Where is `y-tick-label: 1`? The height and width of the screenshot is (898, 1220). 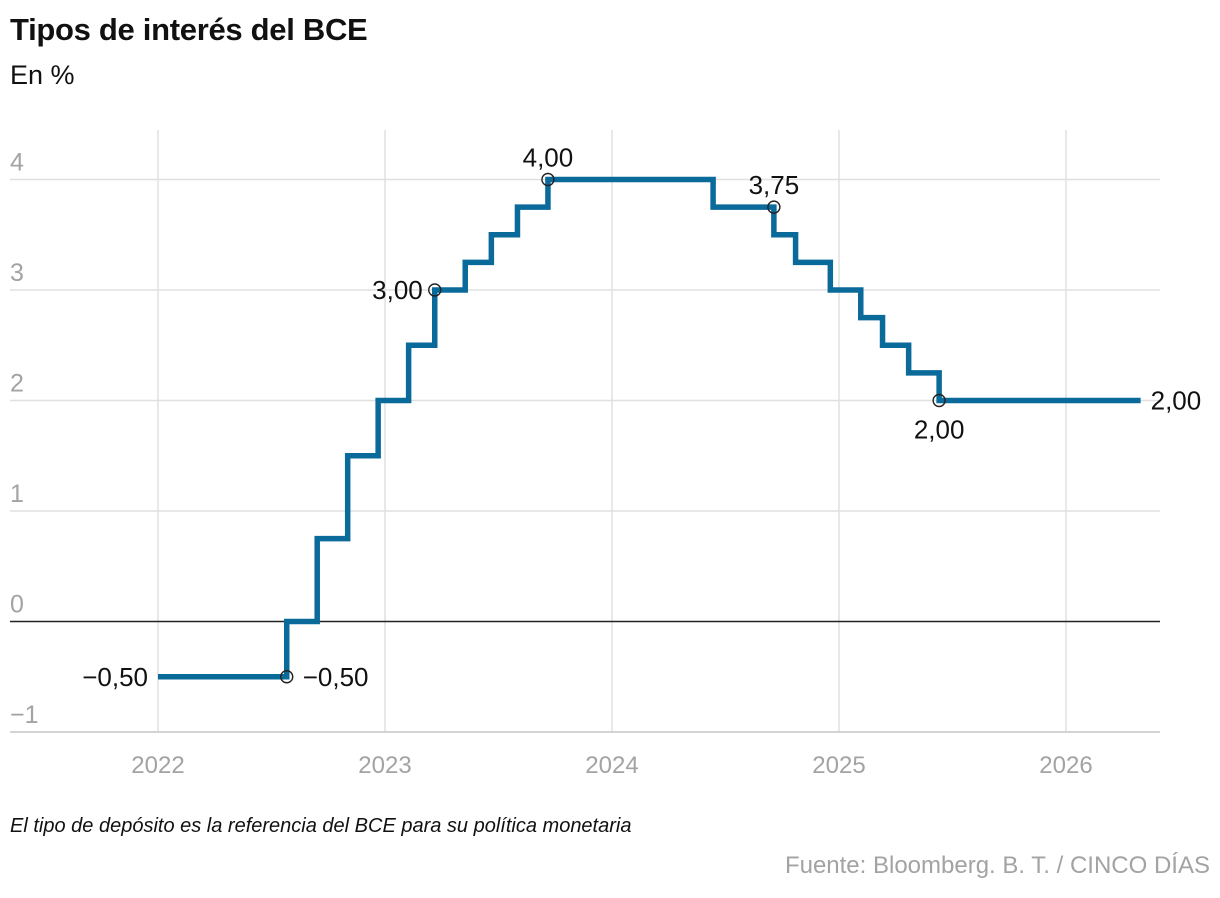 y-tick-label: 1 is located at coordinates (17, 494).